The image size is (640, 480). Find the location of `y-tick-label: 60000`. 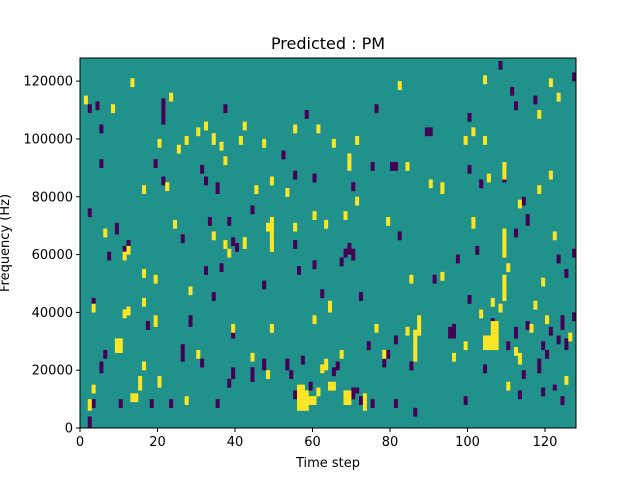

y-tick-label: 60000 is located at coordinates (52, 255).